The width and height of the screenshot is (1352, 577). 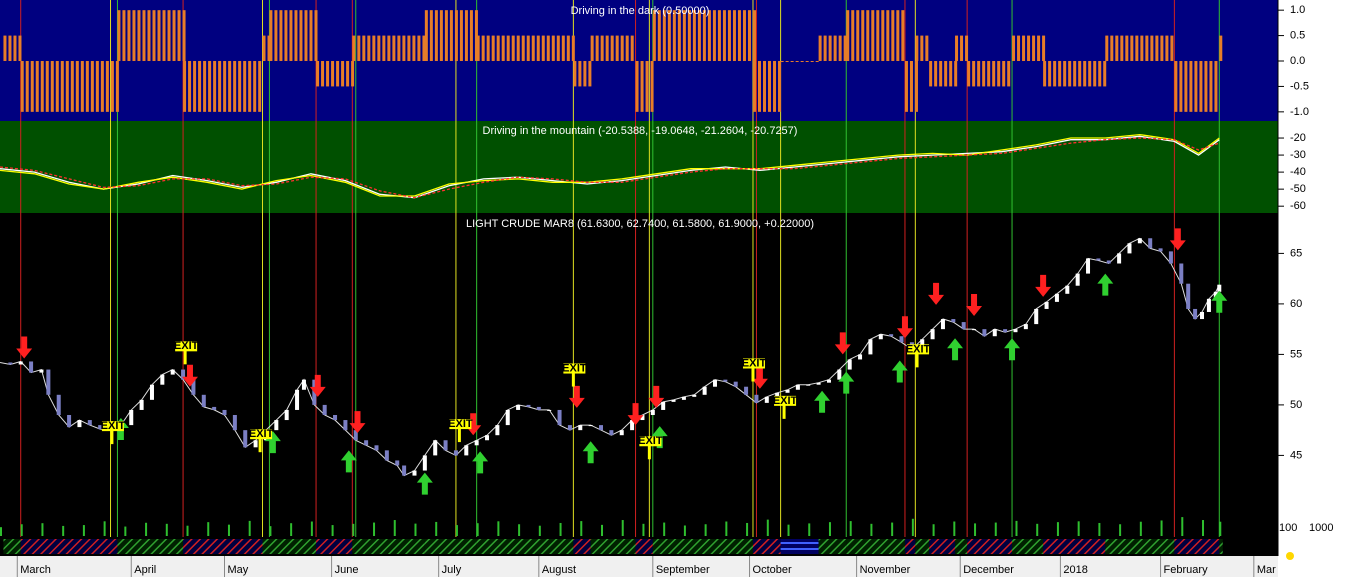 What do you see at coordinates (1290, 556) in the screenshot?
I see `icon` at bounding box center [1290, 556].